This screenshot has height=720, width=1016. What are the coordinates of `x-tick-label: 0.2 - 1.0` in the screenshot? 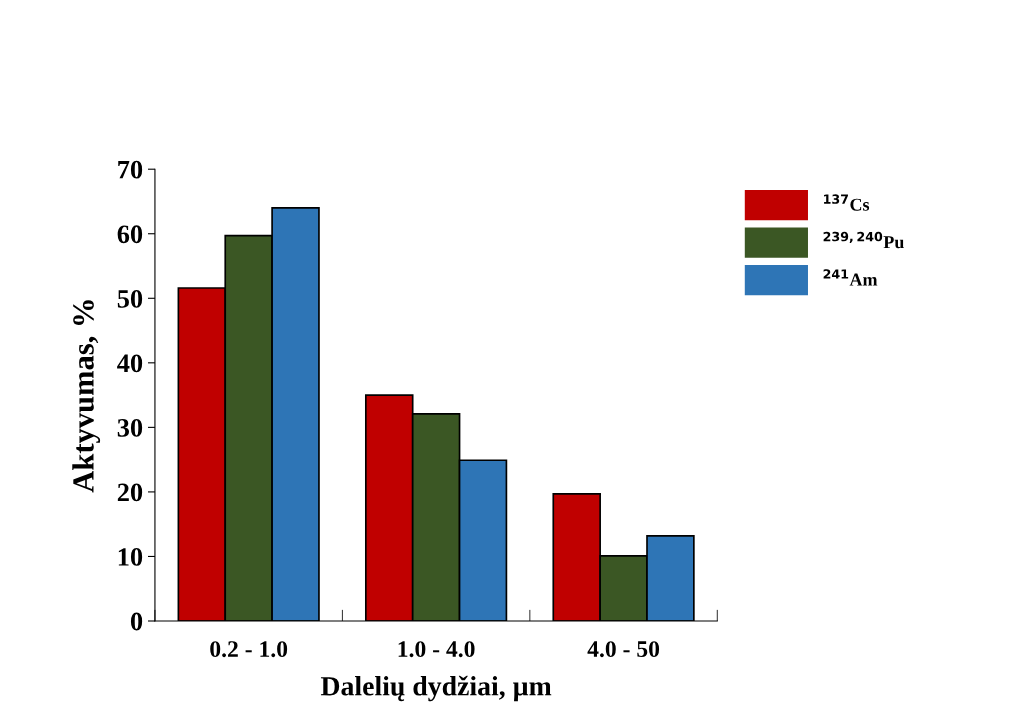 It's located at (249, 649).